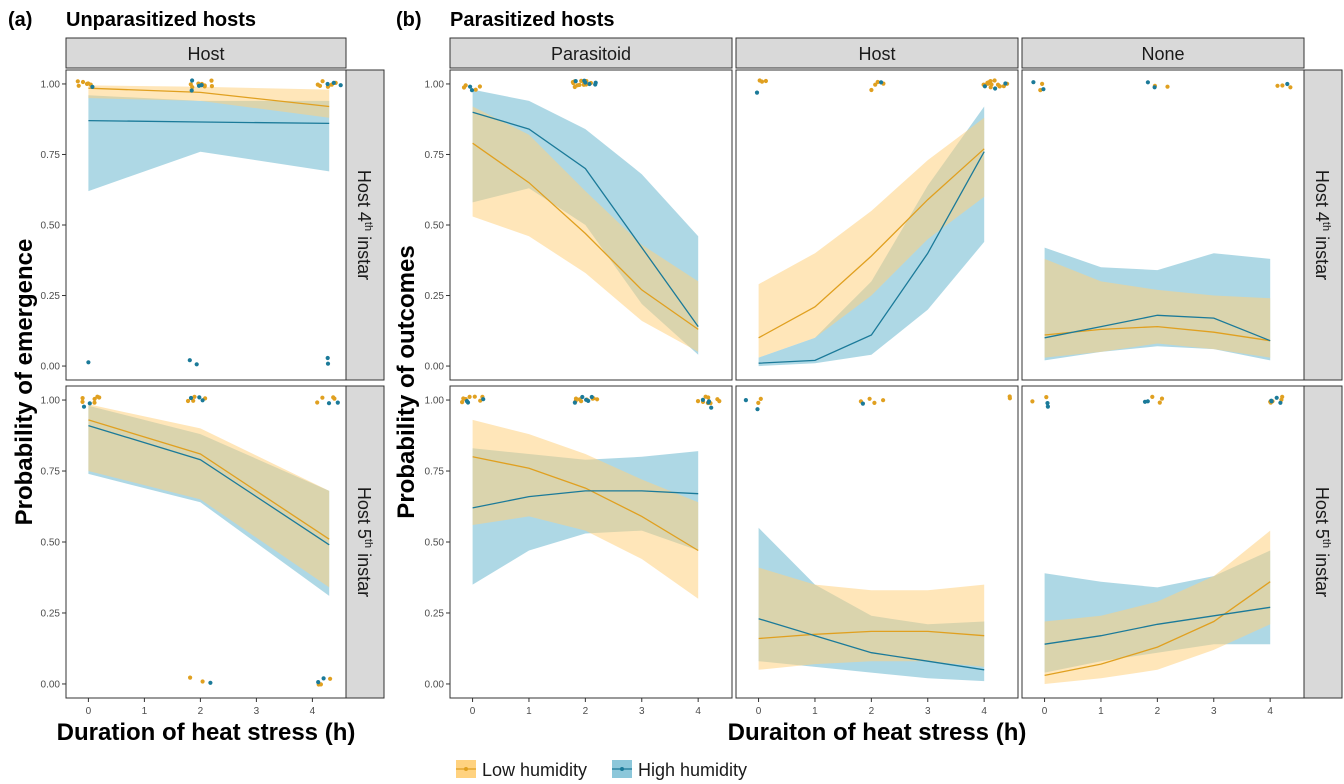 This screenshot has width=1344, height=784. What do you see at coordinates (579, 551) in the screenshot?
I see `facet-b-6: 0.00 0.25 0.50 0.75 1.00 0 1 2 3 4` at bounding box center [579, 551].